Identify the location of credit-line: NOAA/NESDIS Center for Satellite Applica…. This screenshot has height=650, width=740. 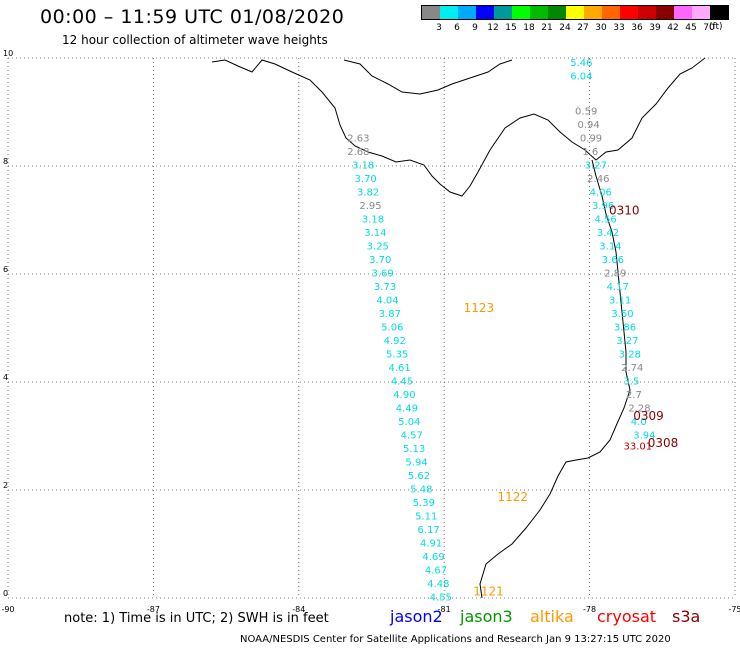
(455, 639).